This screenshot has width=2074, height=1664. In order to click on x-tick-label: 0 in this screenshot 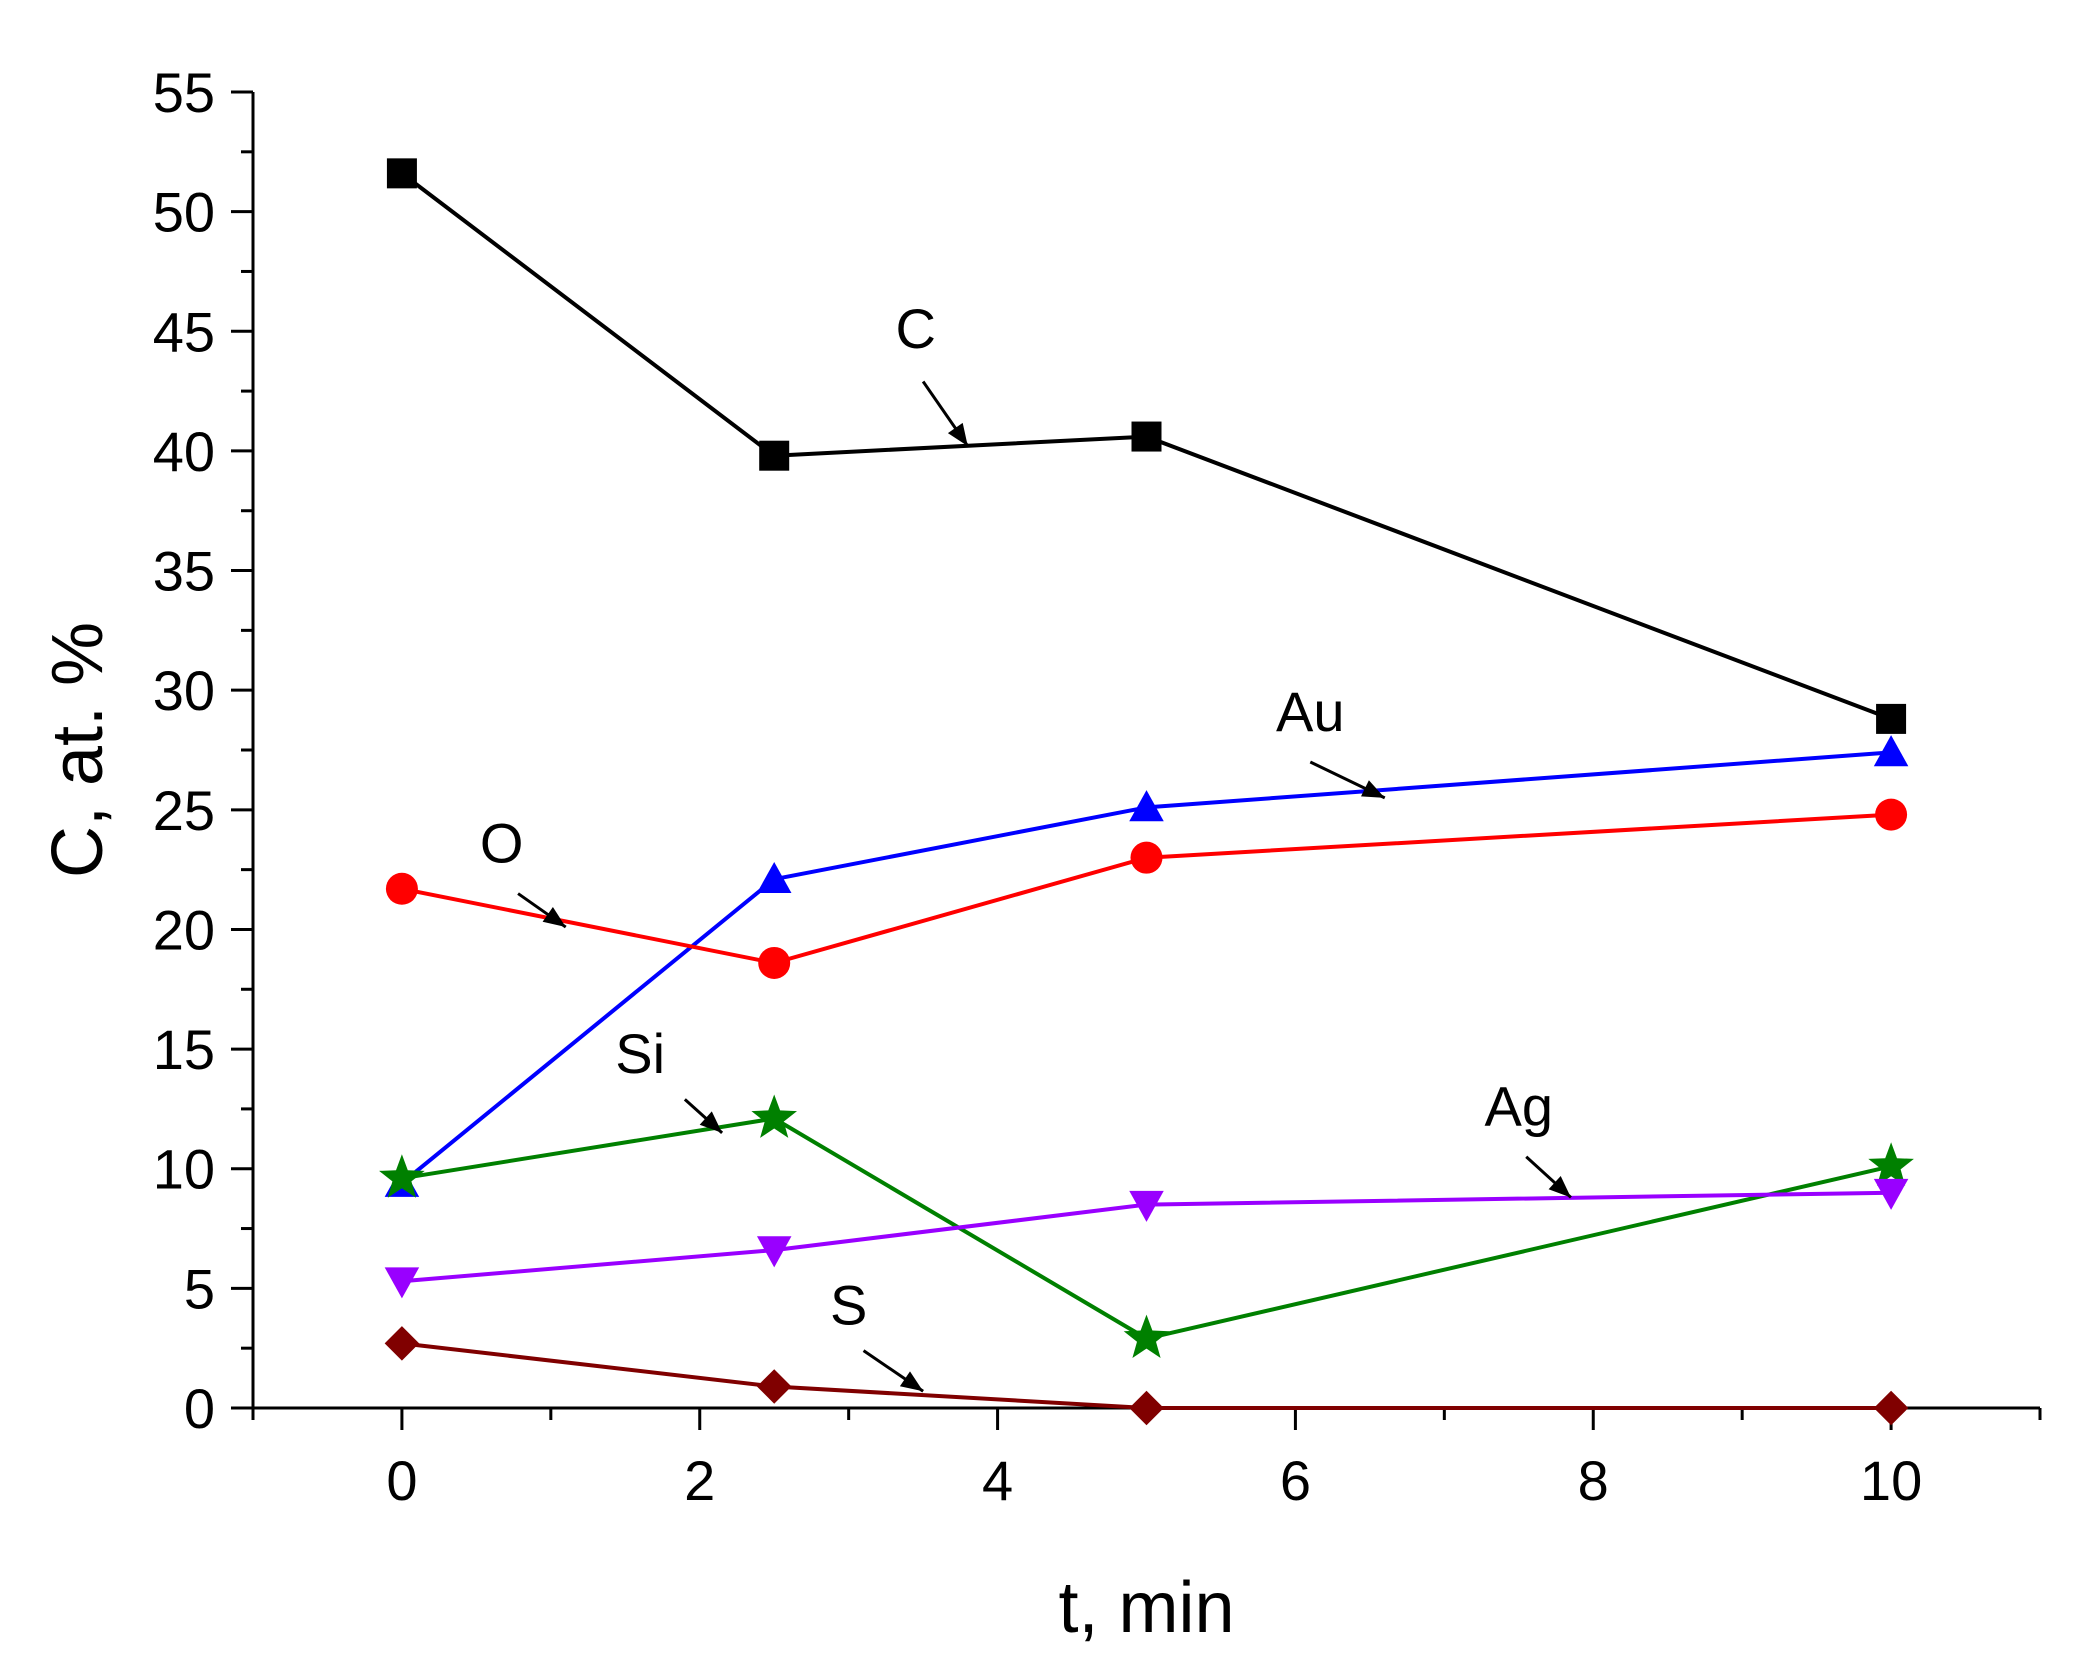, I will do `click(401, 1480)`.